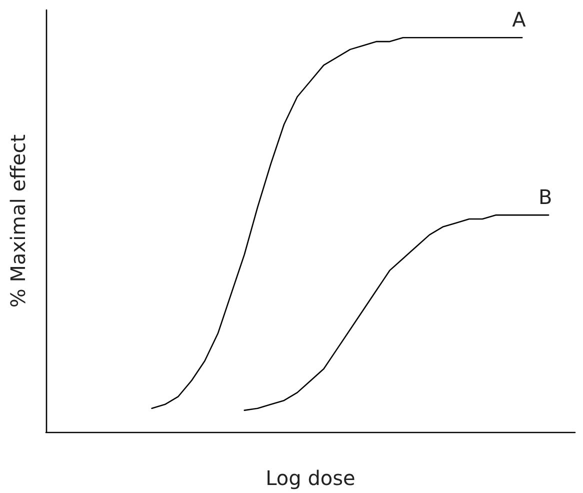  I want to click on y-axis-title: % Maximal effect, so click(18, 221).